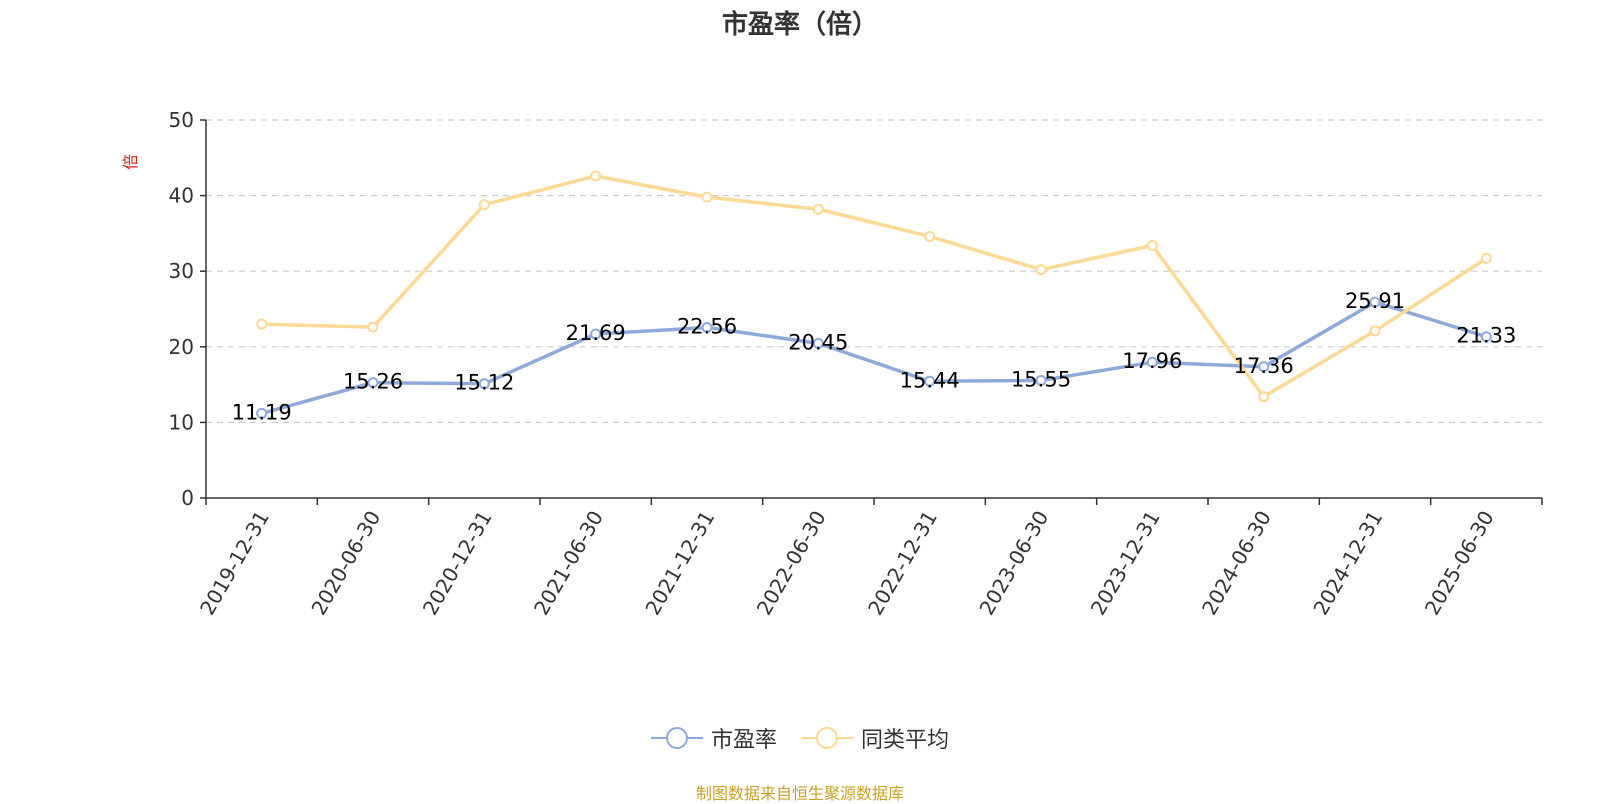  I want to click on x-tick-label: 2024-06-30, so click(1236, 563).